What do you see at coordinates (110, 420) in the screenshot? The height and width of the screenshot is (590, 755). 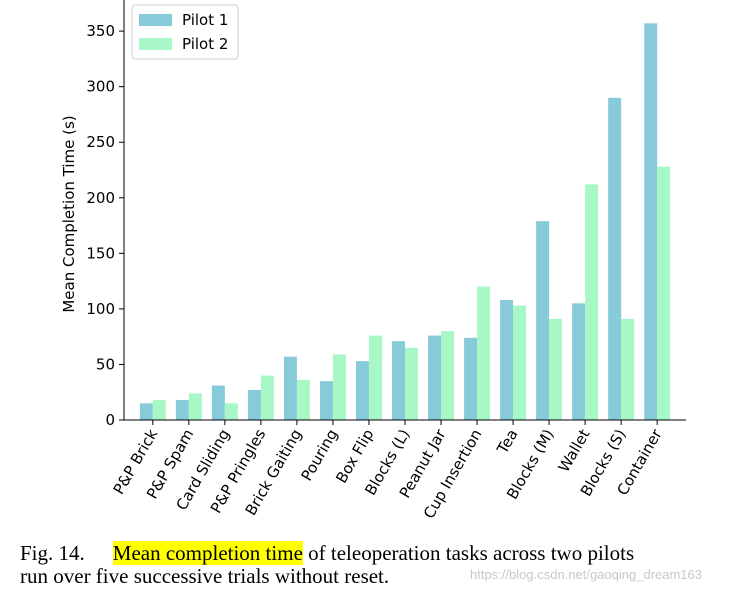 I see `y-tick-label-0: 0` at bounding box center [110, 420].